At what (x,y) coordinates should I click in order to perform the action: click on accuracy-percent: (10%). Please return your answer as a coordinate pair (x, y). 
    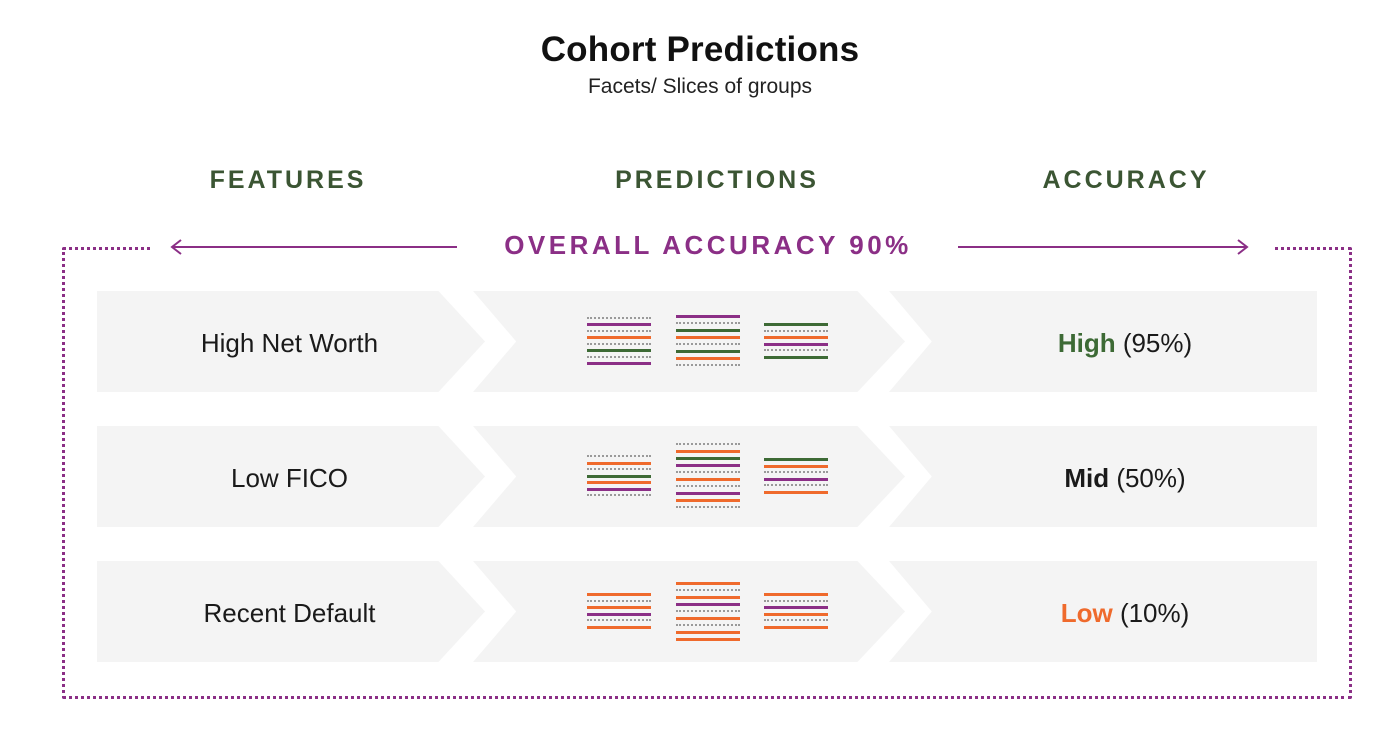
    Looking at the image, I should click on (1154, 613).